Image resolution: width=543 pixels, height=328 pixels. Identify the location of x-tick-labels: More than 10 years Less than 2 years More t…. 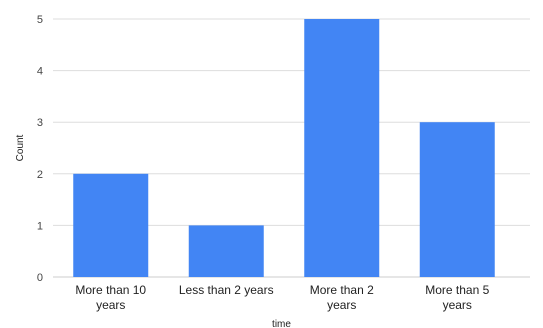
(282, 297).